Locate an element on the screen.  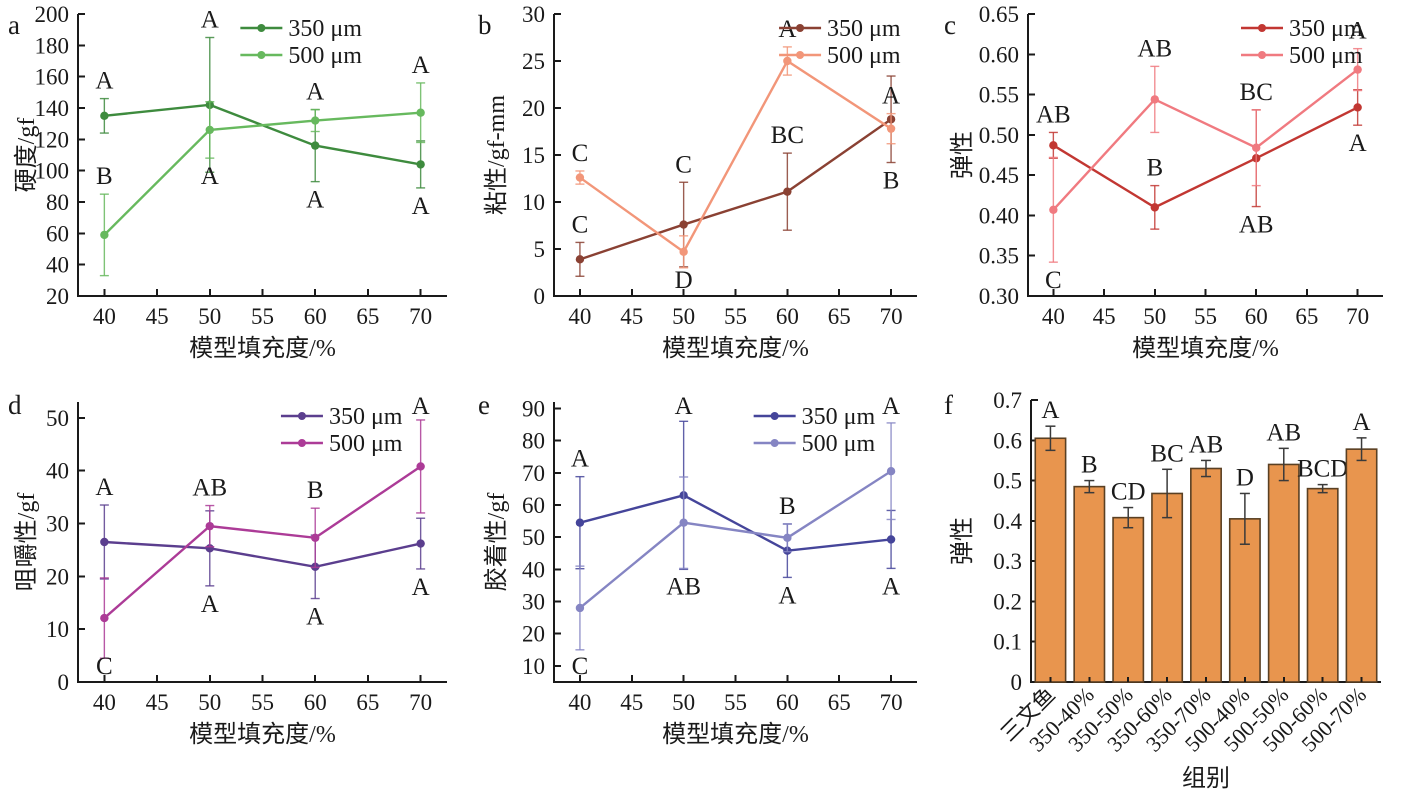
svg-text: 0.6 is located at coordinates (1007, 440).